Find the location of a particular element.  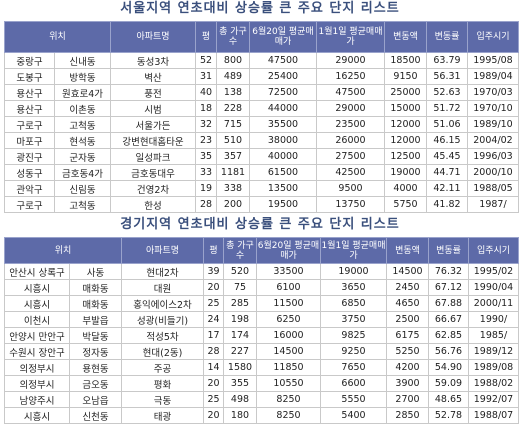

cell-pyeong: 20 is located at coordinates (213, 287).